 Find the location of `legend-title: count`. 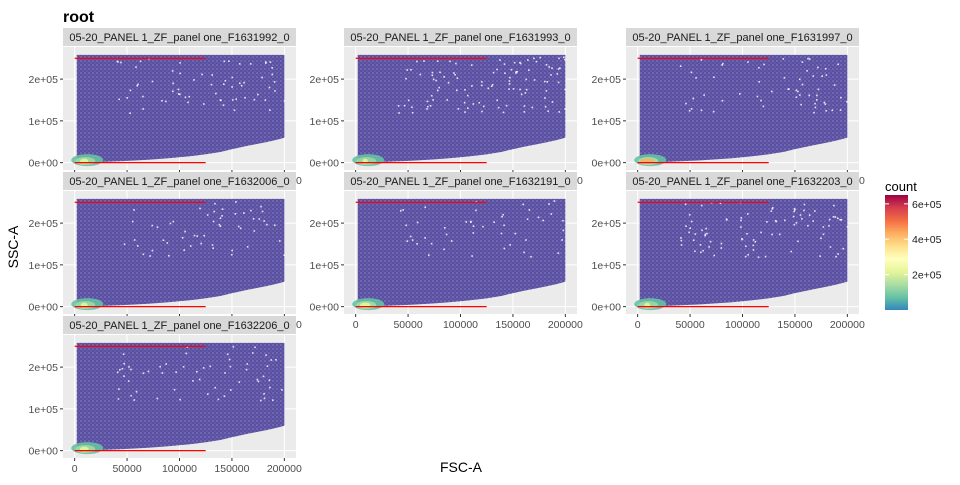

legend-title: count is located at coordinates (901, 186).